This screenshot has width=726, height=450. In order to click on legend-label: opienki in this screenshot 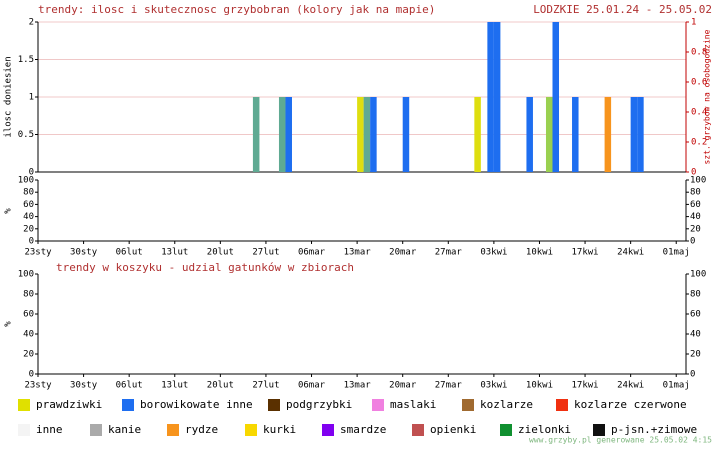, I will do `click(453, 429)`.